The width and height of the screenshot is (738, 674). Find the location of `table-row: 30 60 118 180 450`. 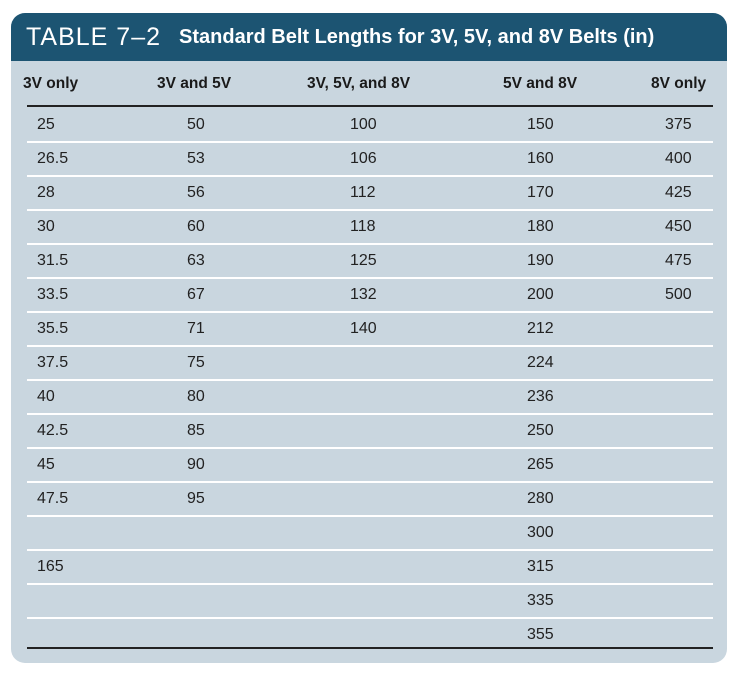

table-row: 30 60 118 180 450 is located at coordinates (369, 228).